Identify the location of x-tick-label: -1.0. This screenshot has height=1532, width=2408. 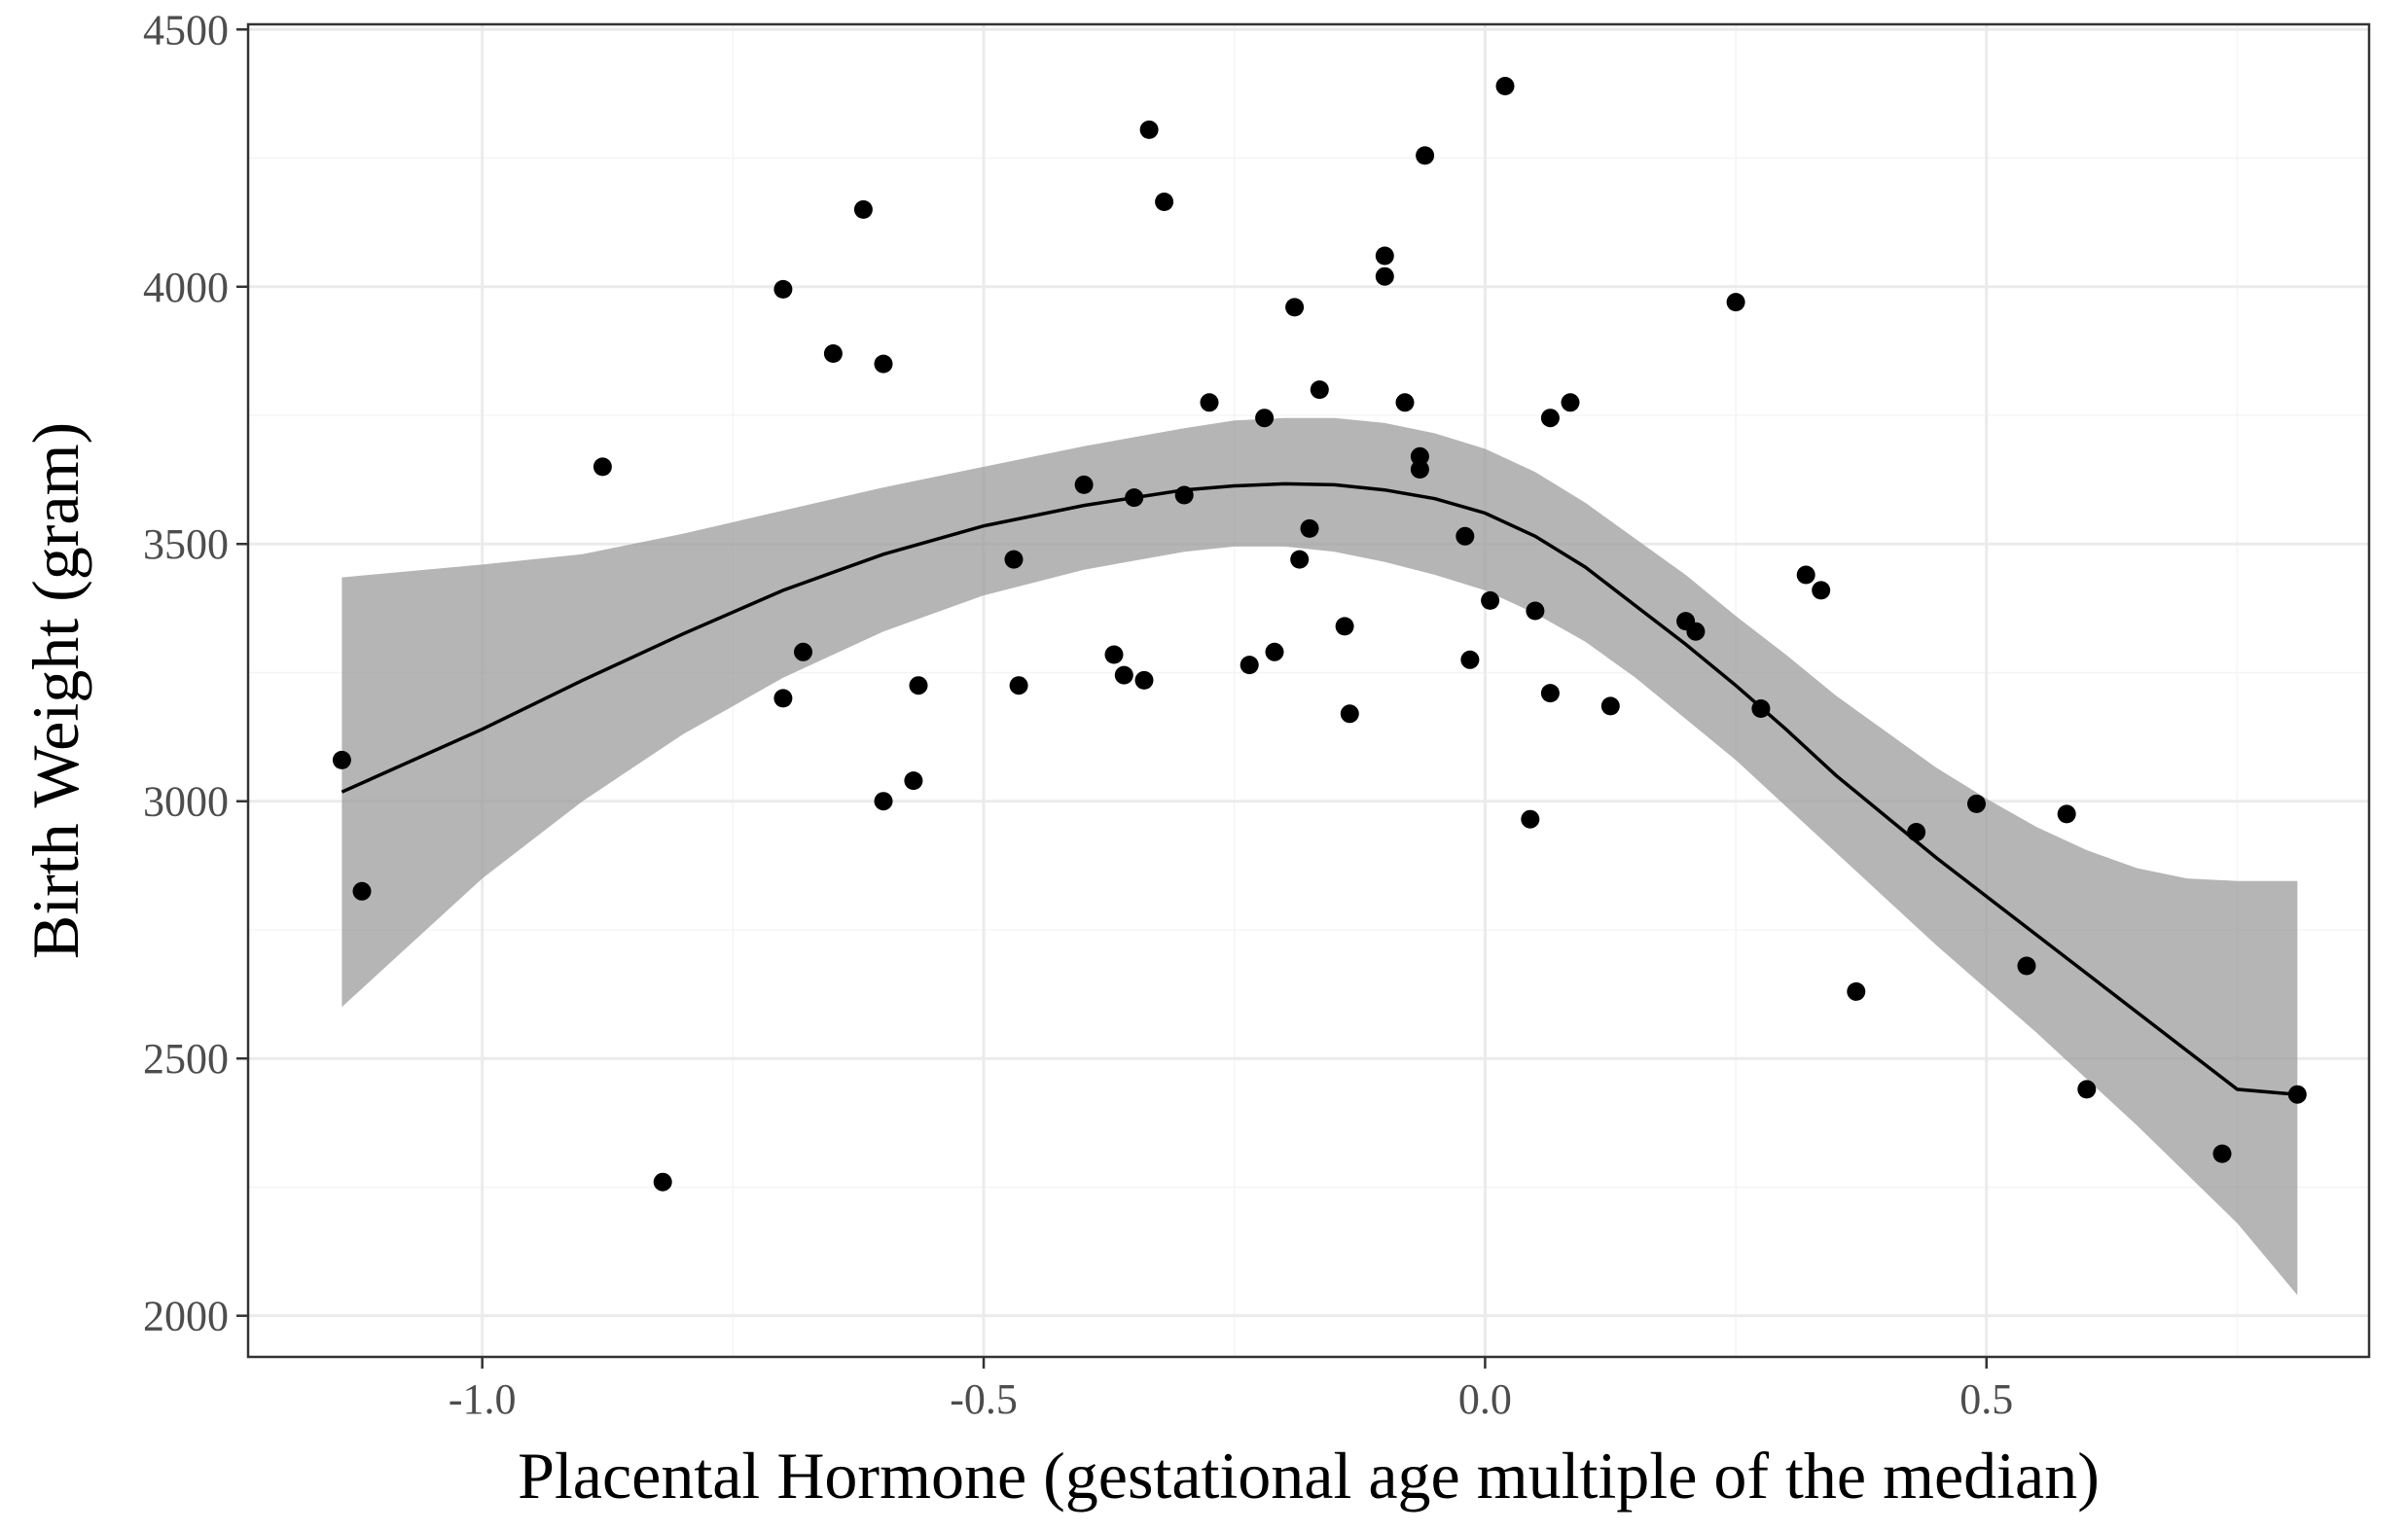
(483, 1399).